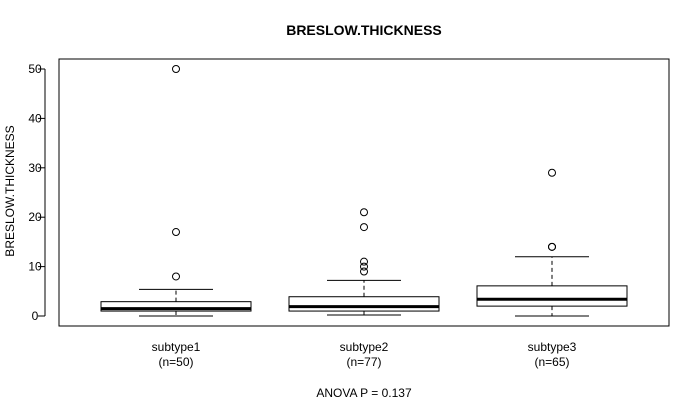 This screenshot has width=700, height=400. What do you see at coordinates (552, 347) in the screenshot?
I see `subtype3-label: subtype3` at bounding box center [552, 347].